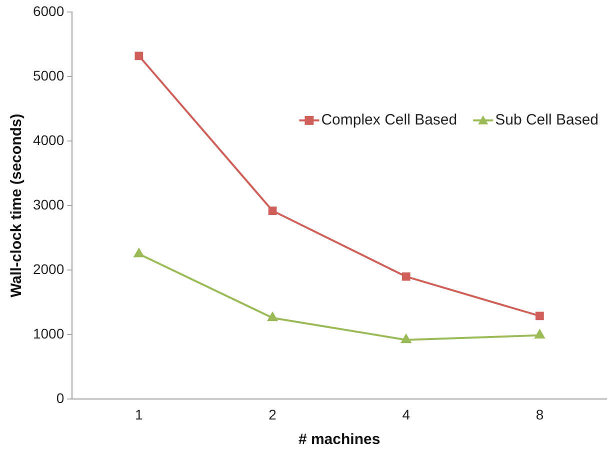 The height and width of the screenshot is (457, 613). I want to click on y-tick-label: 6000, so click(48, 10).